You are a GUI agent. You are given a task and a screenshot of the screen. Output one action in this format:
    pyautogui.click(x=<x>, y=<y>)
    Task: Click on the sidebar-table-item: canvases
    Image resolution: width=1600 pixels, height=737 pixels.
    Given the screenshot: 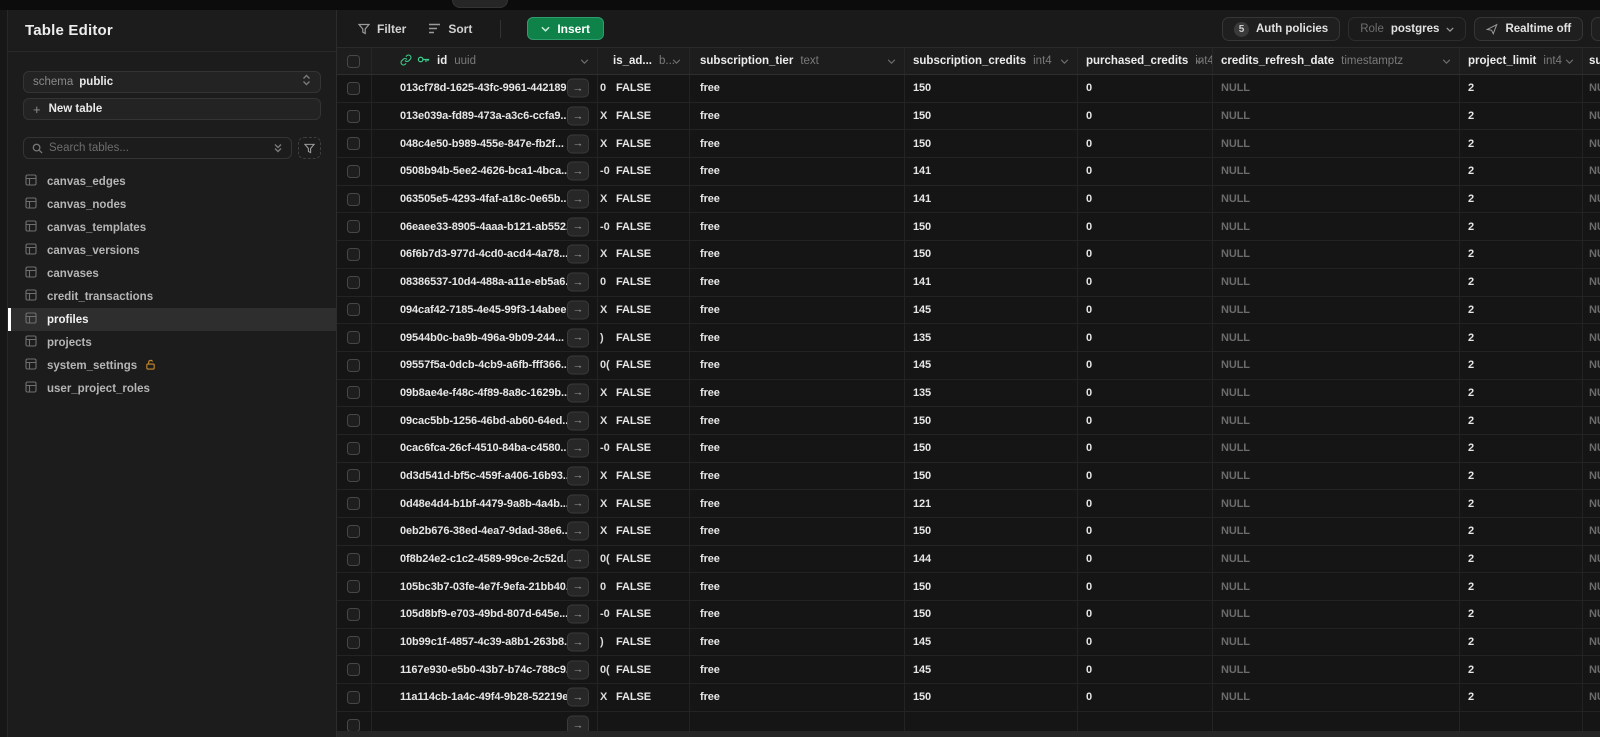 What is the action you would take?
    pyautogui.click(x=172, y=273)
    